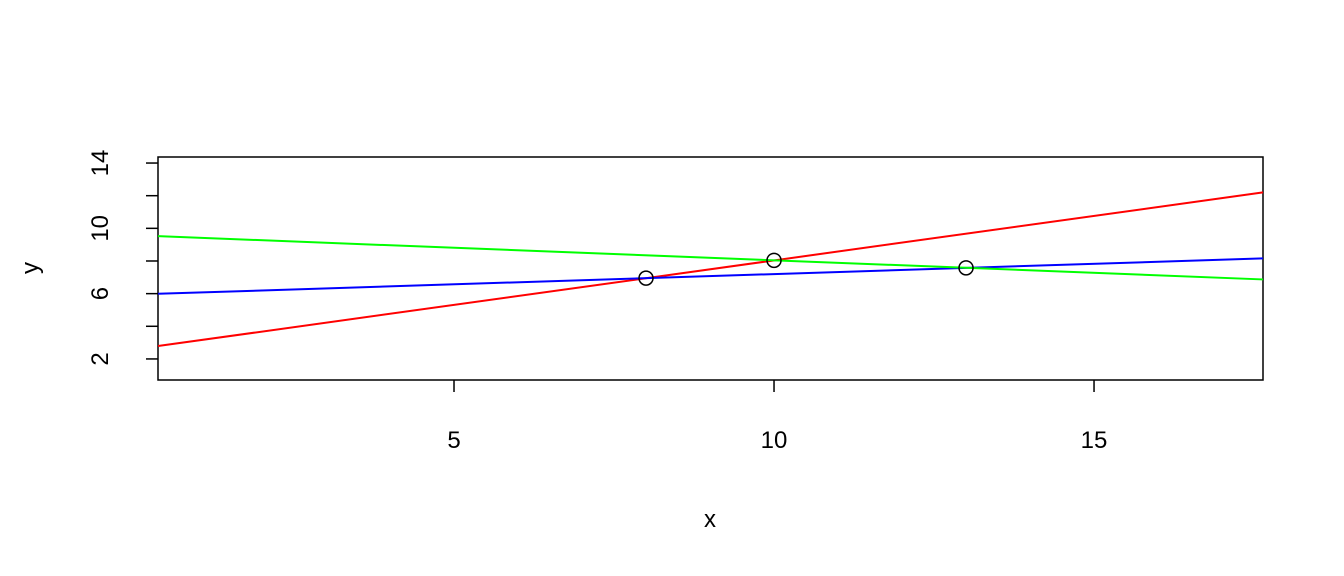 The width and height of the screenshot is (1344, 576). I want to click on x-tick-label: 5, so click(453, 440).